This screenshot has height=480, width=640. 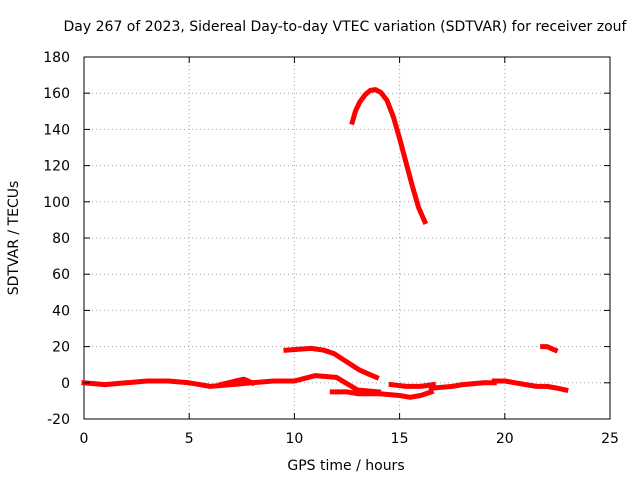 What do you see at coordinates (84, 439) in the screenshot?
I see `x-tick-label: 0` at bounding box center [84, 439].